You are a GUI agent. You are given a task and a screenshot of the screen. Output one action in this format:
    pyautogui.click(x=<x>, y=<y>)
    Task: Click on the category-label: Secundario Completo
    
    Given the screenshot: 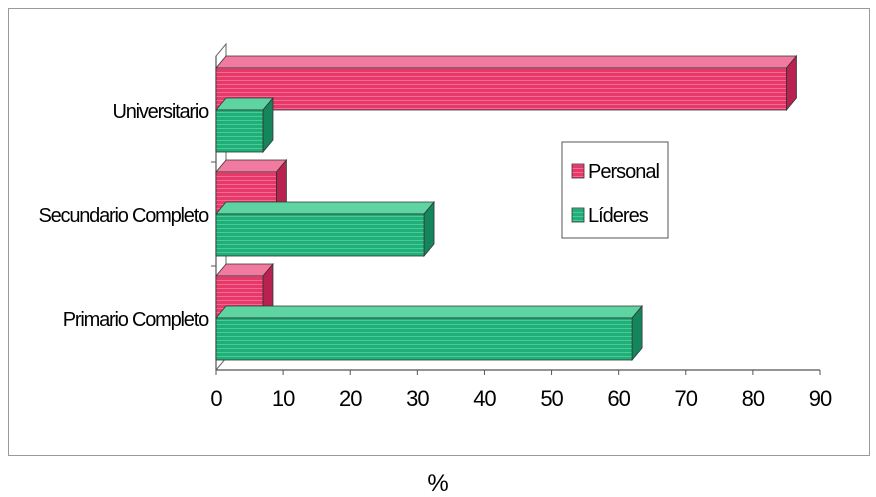 What is the action you would take?
    pyautogui.click(x=123, y=216)
    